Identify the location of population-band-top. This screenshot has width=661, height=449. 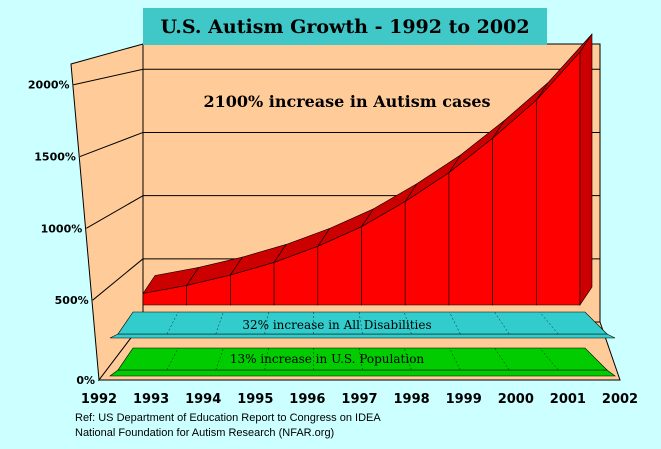
(362, 359).